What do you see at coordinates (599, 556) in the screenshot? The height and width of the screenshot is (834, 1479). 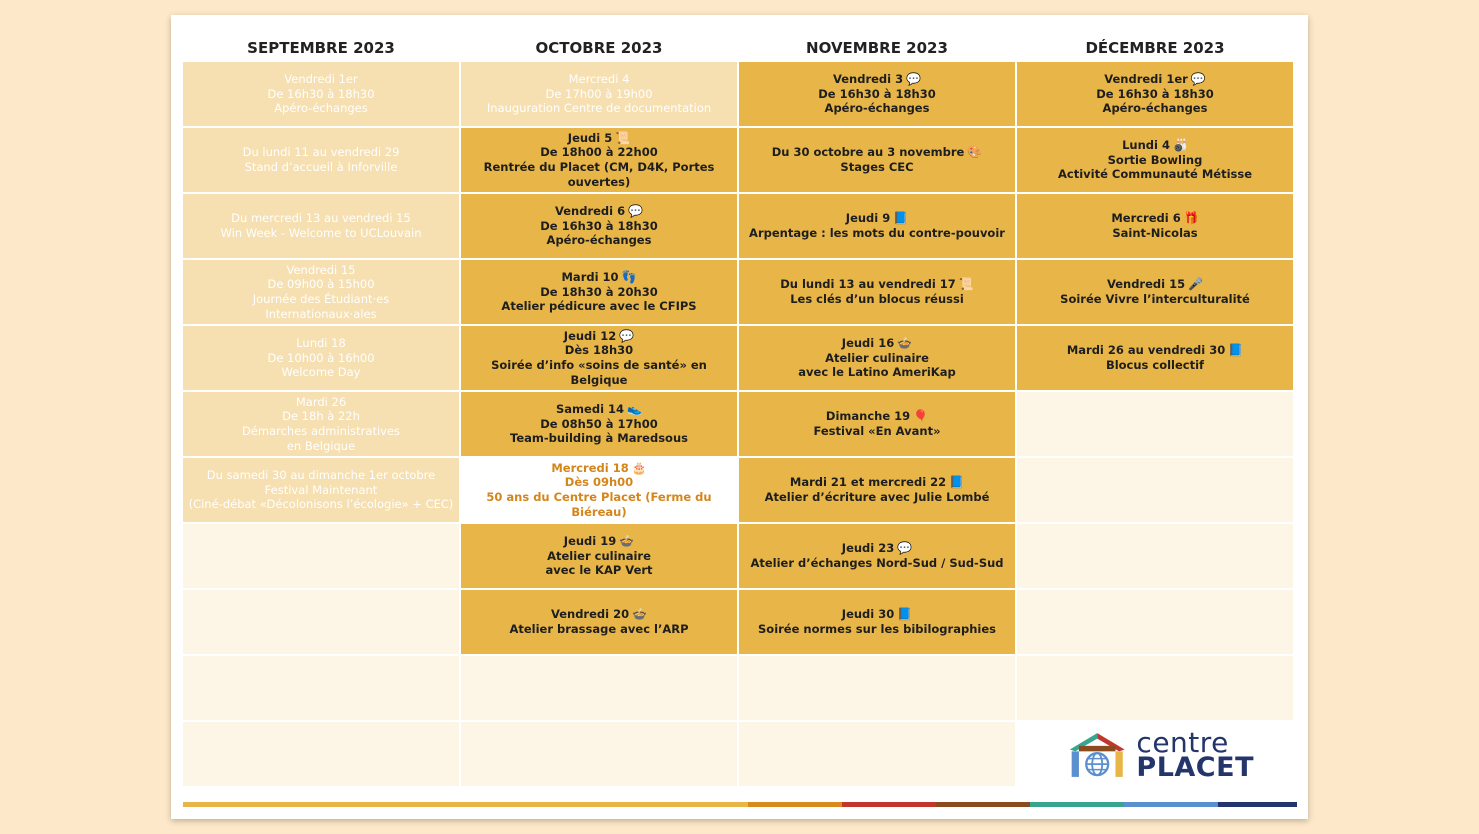 I see `event-detail: Atelier culinaire` at bounding box center [599, 556].